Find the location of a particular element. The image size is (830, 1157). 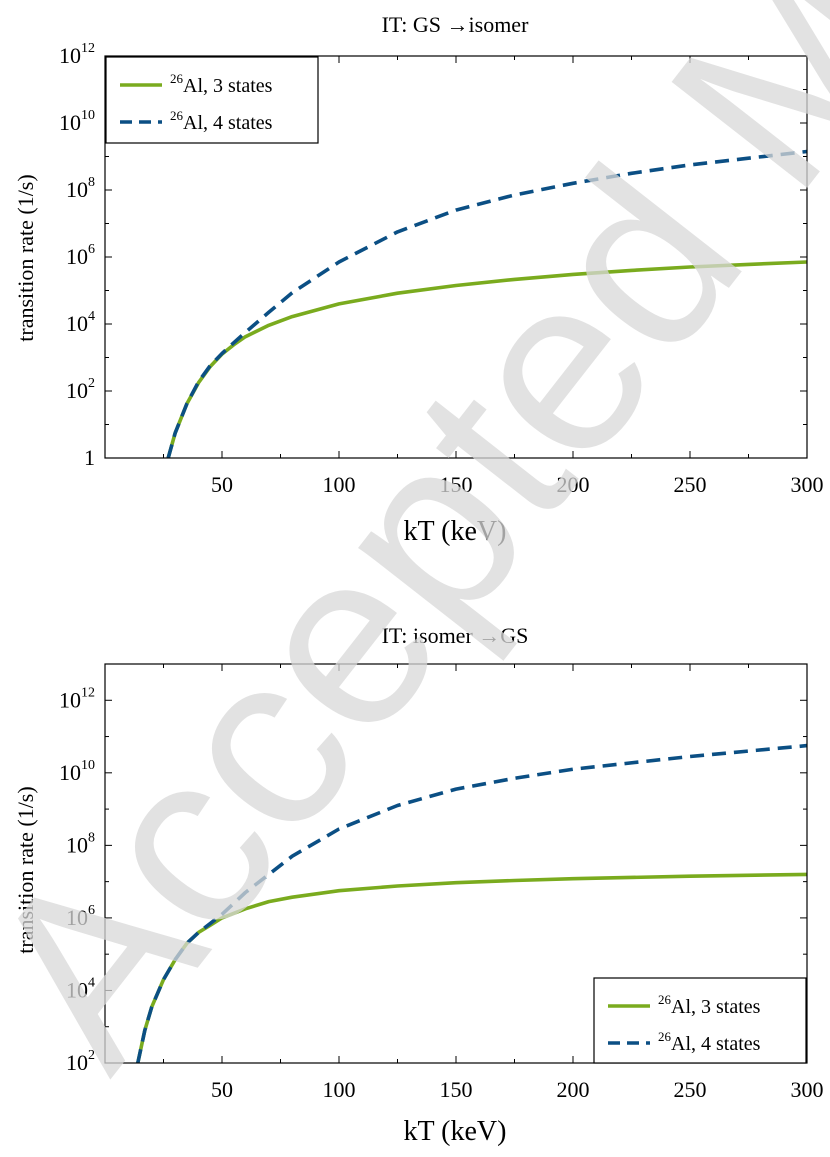

chart-title: IT: GS →isomer is located at coordinates (455, 24).